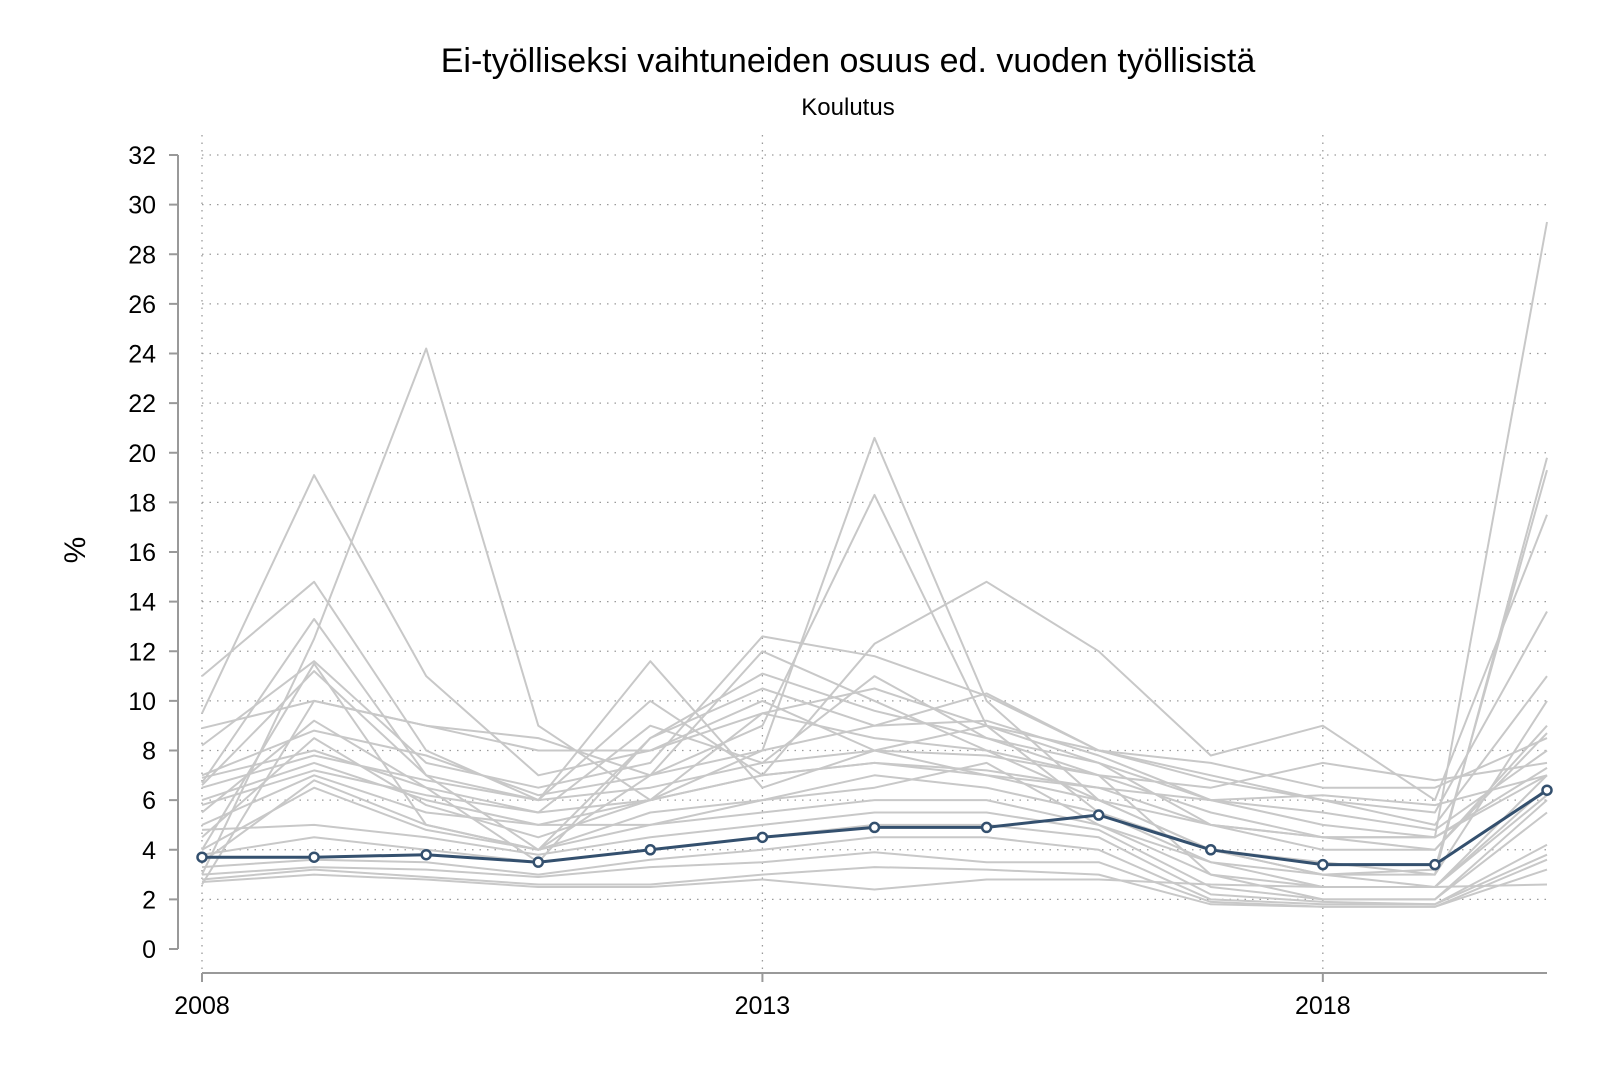 This screenshot has height=1067, width=1600. What do you see at coordinates (142, 305) in the screenshot?
I see `y-tick-label: 26` at bounding box center [142, 305].